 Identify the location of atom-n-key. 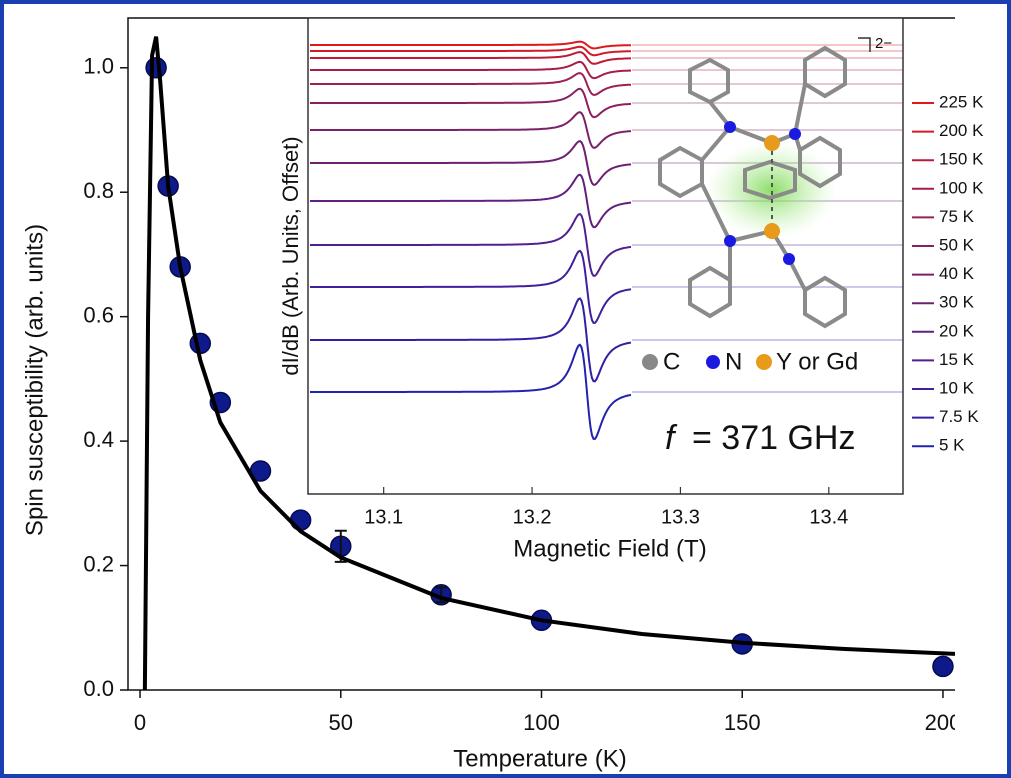
(713, 362).